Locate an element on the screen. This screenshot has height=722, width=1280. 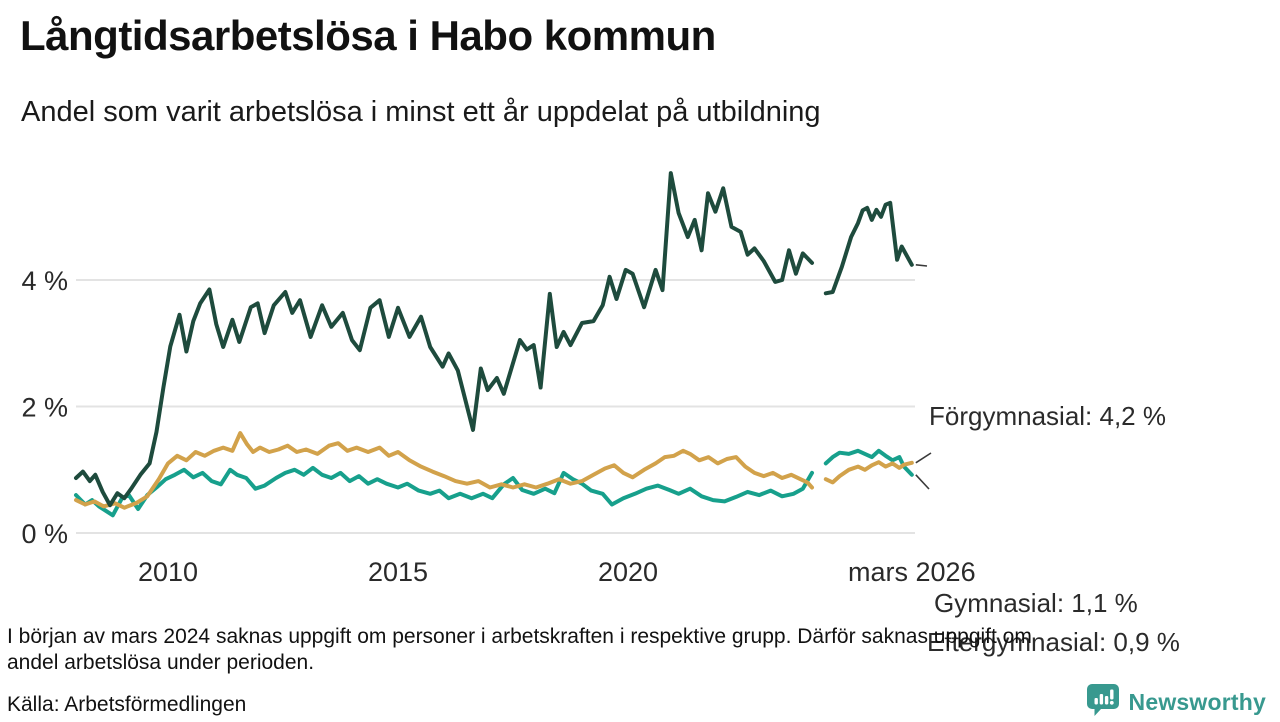
series-end-label-eftergymnasial: Eftergymnasial: 0,9 % is located at coordinates (1053, 642).